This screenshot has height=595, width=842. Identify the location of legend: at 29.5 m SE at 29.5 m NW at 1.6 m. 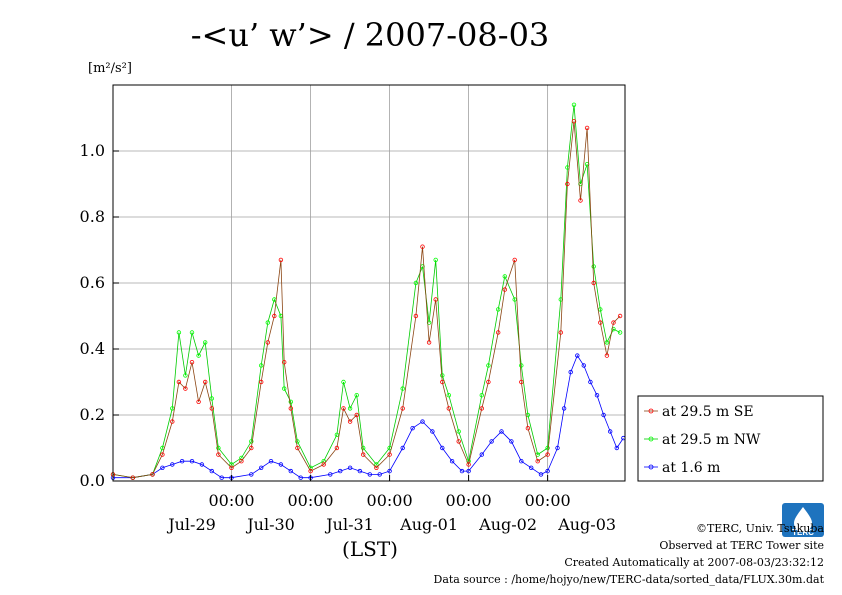
(730, 438).